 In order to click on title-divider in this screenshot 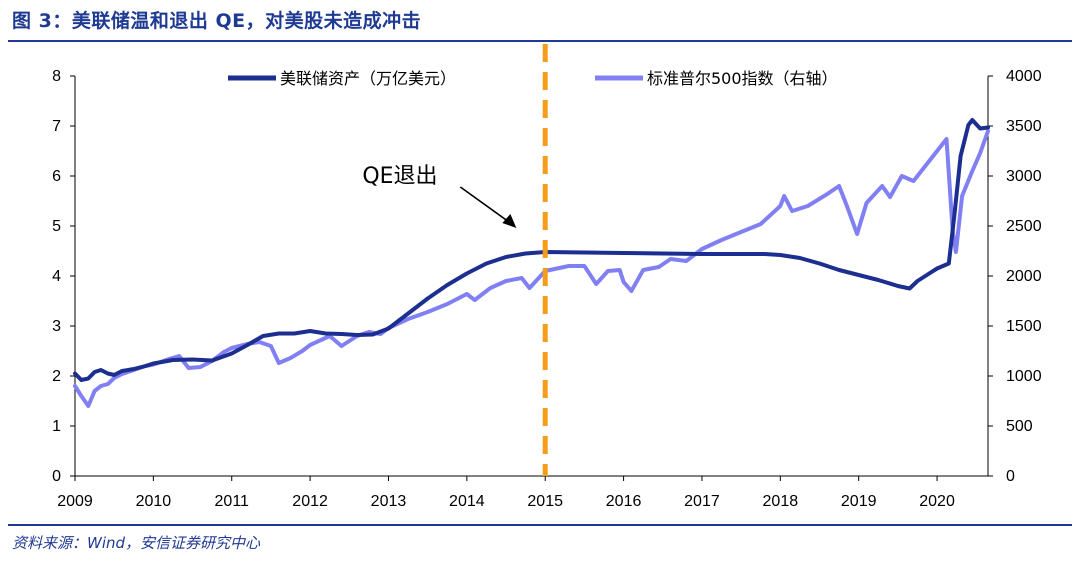, I will do `click(540, 41)`.